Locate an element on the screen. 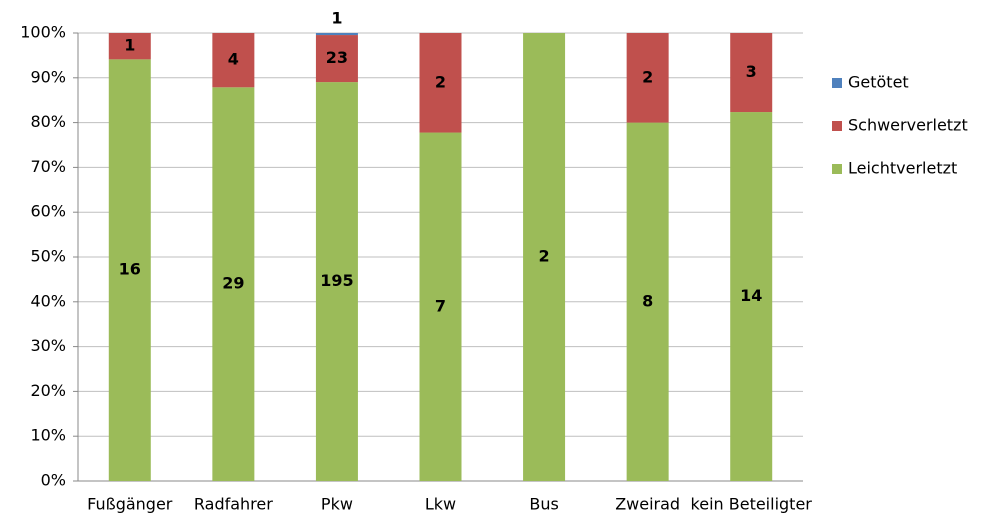 The image size is (982, 517). y-tick-label: 60% is located at coordinates (48, 211).